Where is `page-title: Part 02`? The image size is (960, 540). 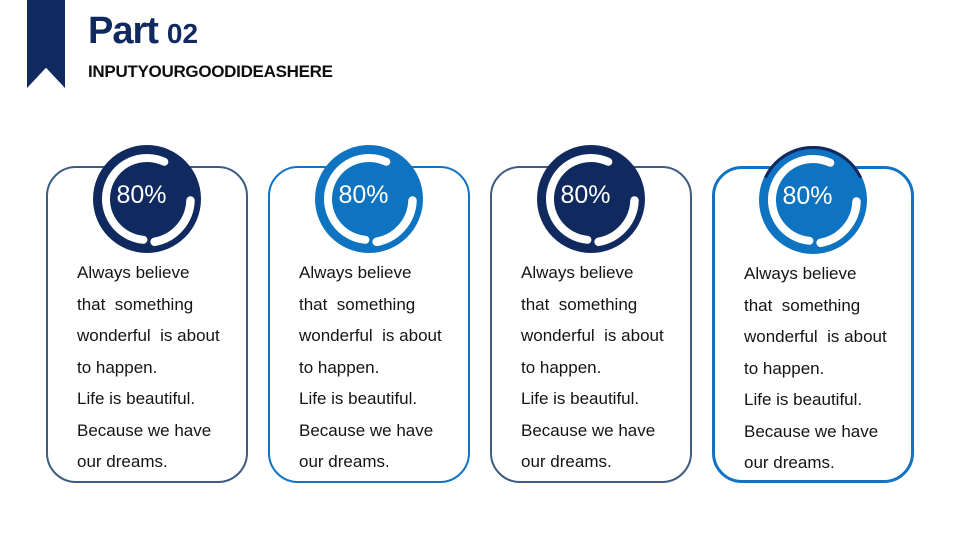
page-title: Part 02 is located at coordinates (143, 31).